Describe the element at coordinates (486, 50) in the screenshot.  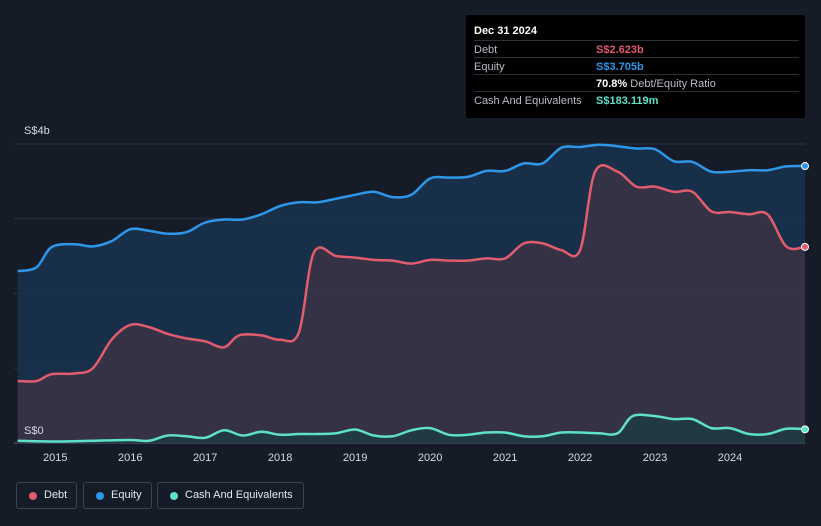
I see `tooltip-debt-label: Debt` at that location.